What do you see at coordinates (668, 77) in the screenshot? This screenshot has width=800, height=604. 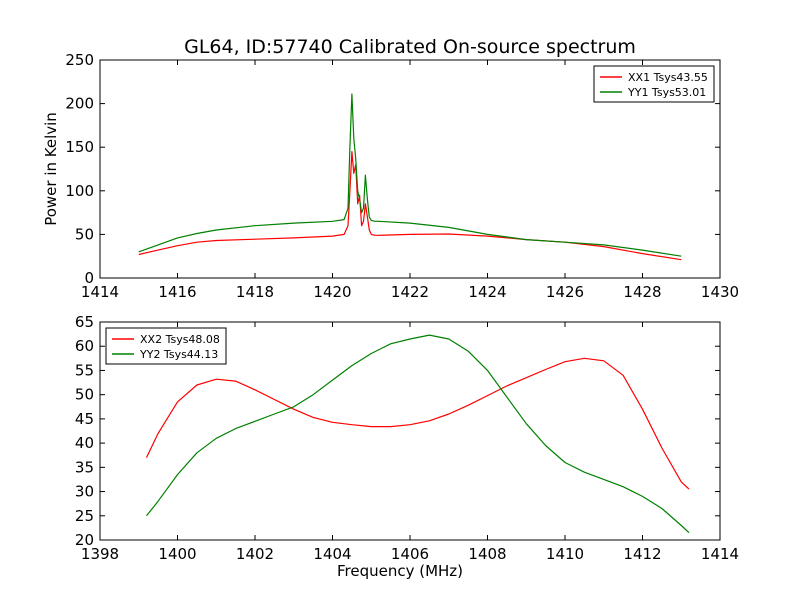 I see `legend-label-1-1: XX1 Tsys43.55` at bounding box center [668, 77].